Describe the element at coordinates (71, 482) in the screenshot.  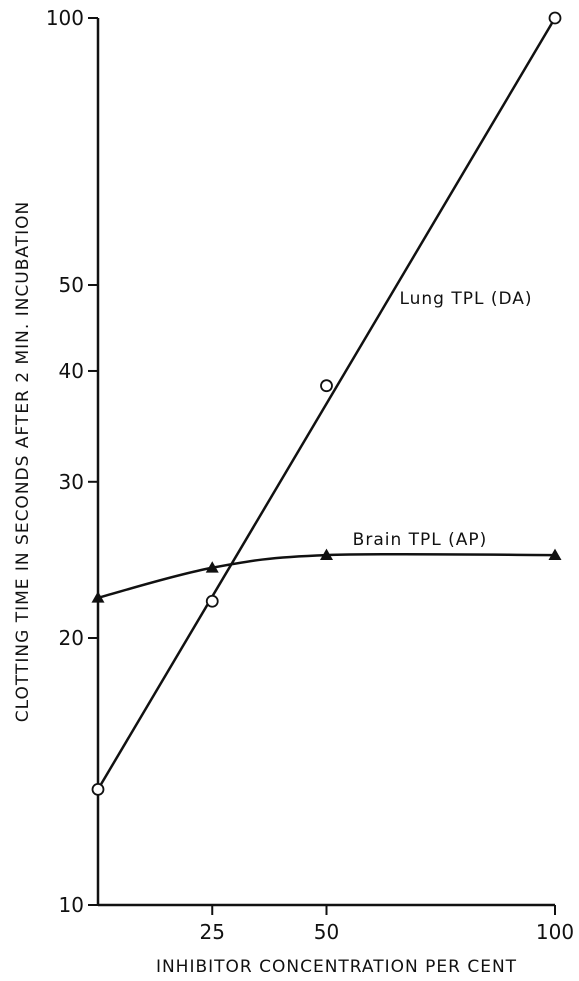
I see `y-tick-label-30: 30` at that location.